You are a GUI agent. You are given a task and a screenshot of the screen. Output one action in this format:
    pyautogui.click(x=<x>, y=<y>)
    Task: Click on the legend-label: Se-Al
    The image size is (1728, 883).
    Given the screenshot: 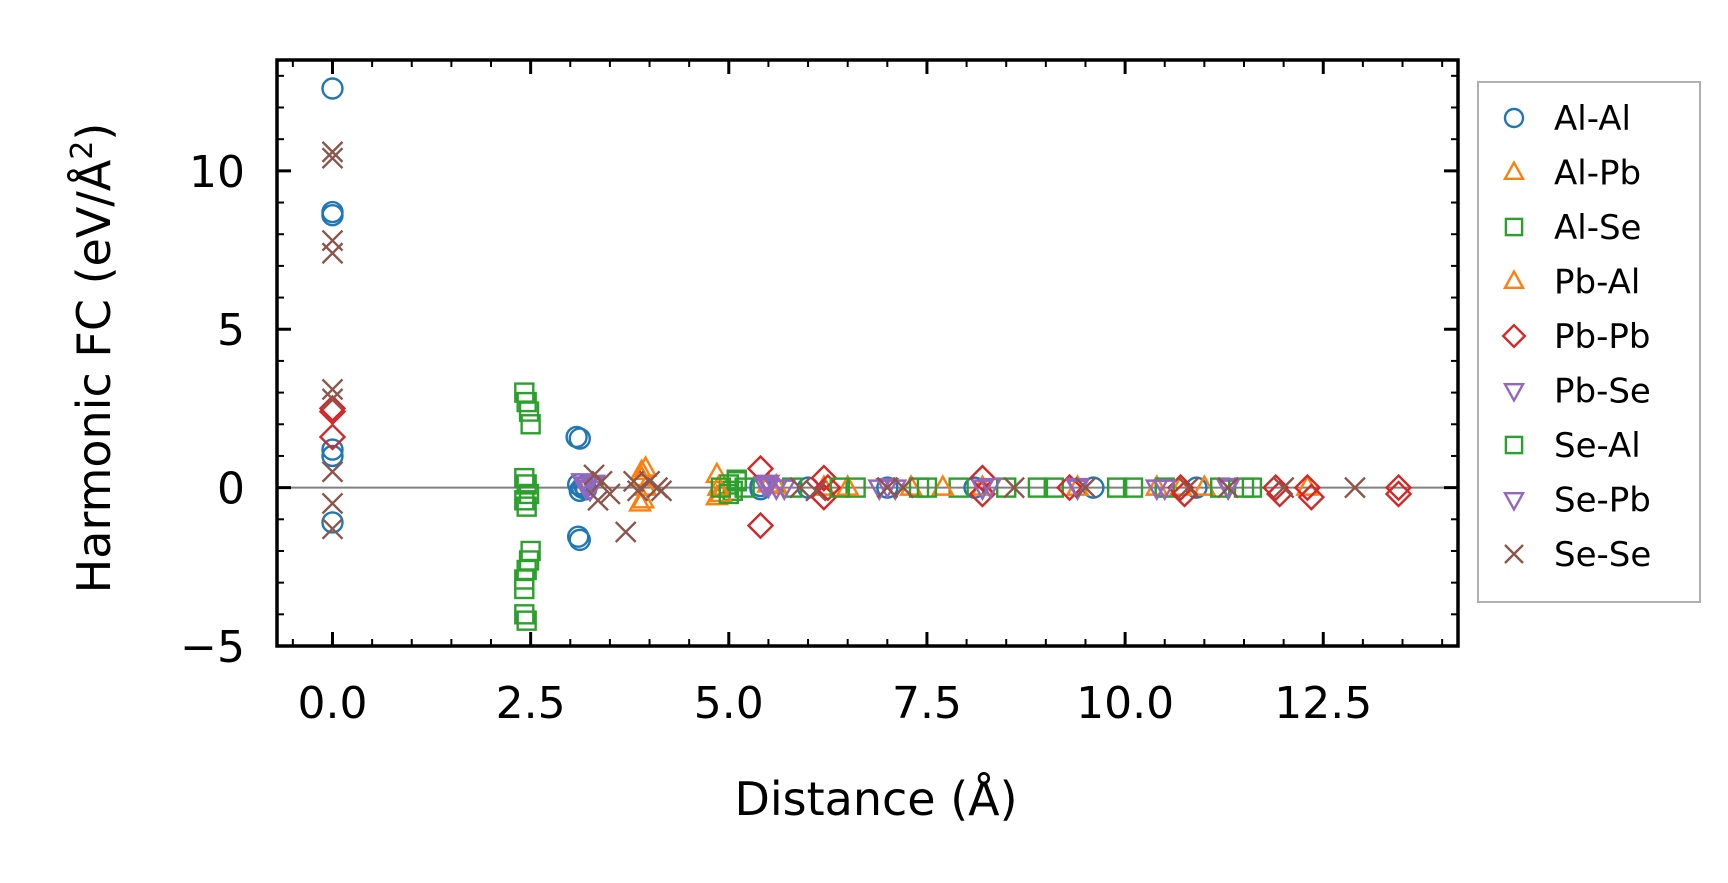 What is the action you would take?
    pyautogui.click(x=1597, y=446)
    